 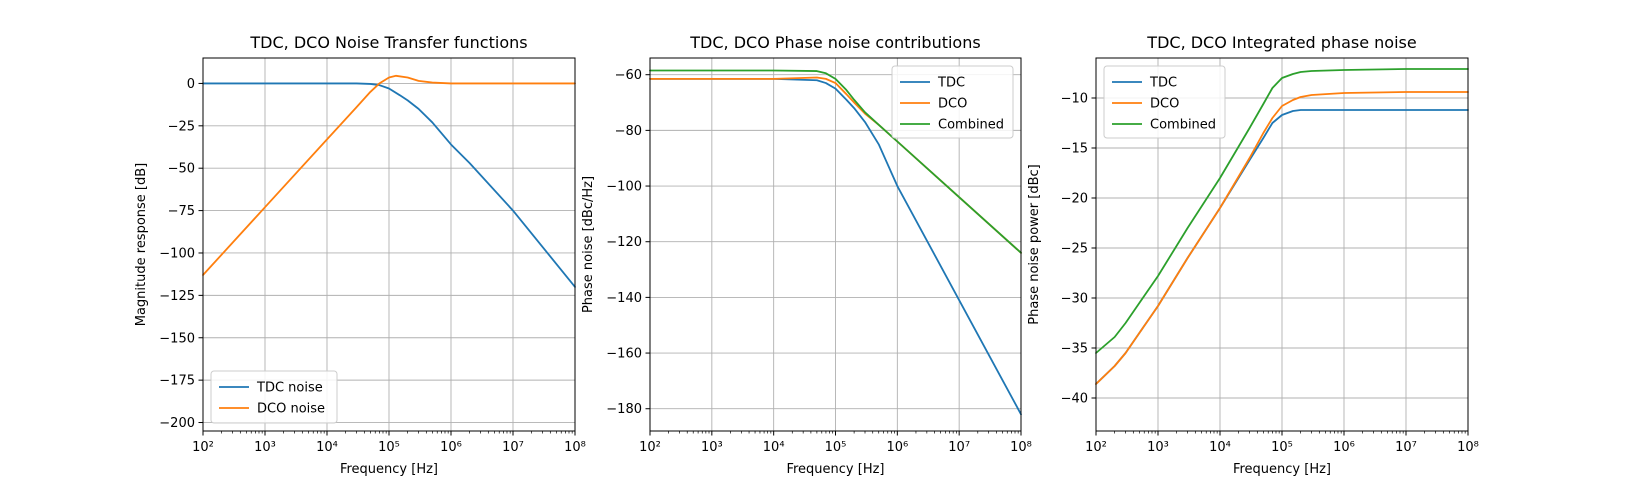 I want to click on y-tick-label: −75, so click(x=181, y=211).